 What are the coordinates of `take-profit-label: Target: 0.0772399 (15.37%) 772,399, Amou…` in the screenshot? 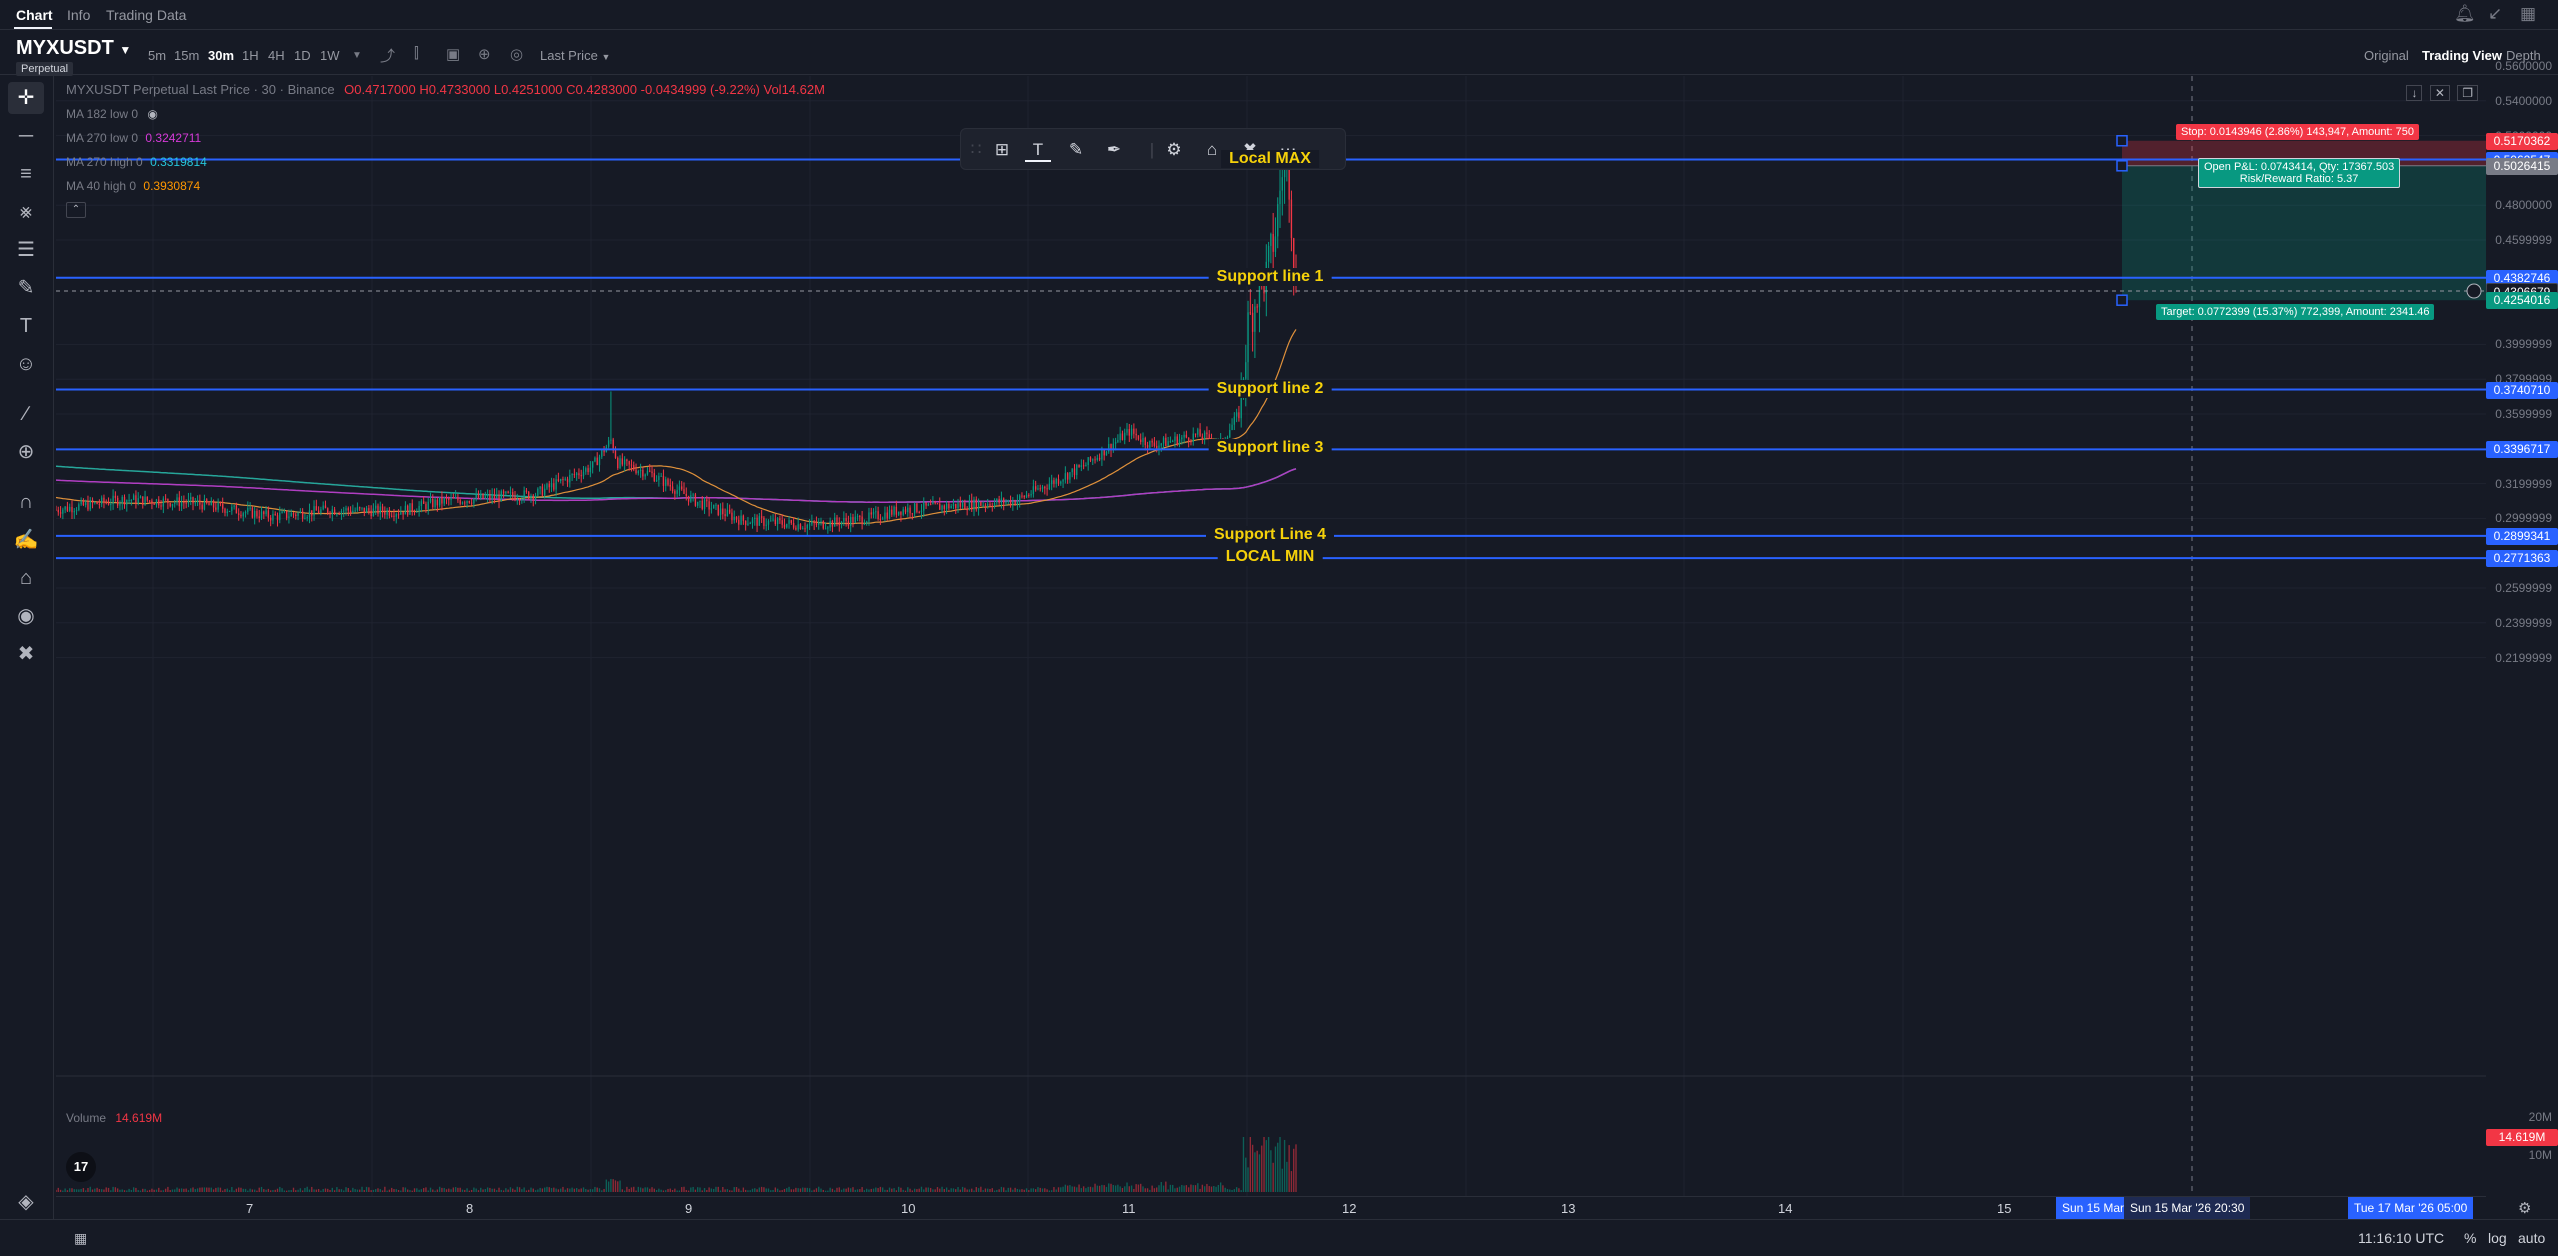 It's located at (2295, 312).